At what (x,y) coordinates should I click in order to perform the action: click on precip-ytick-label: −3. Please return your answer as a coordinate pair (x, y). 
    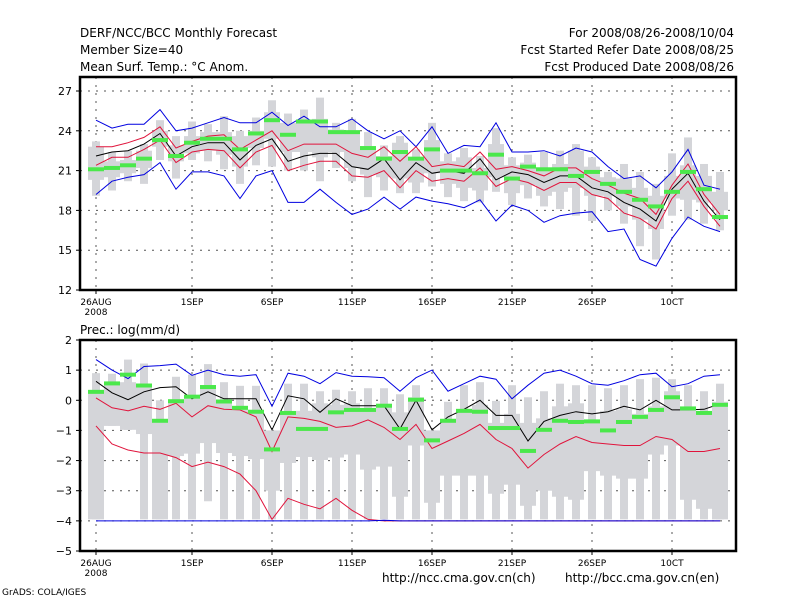
    Looking at the image, I should click on (64, 491).